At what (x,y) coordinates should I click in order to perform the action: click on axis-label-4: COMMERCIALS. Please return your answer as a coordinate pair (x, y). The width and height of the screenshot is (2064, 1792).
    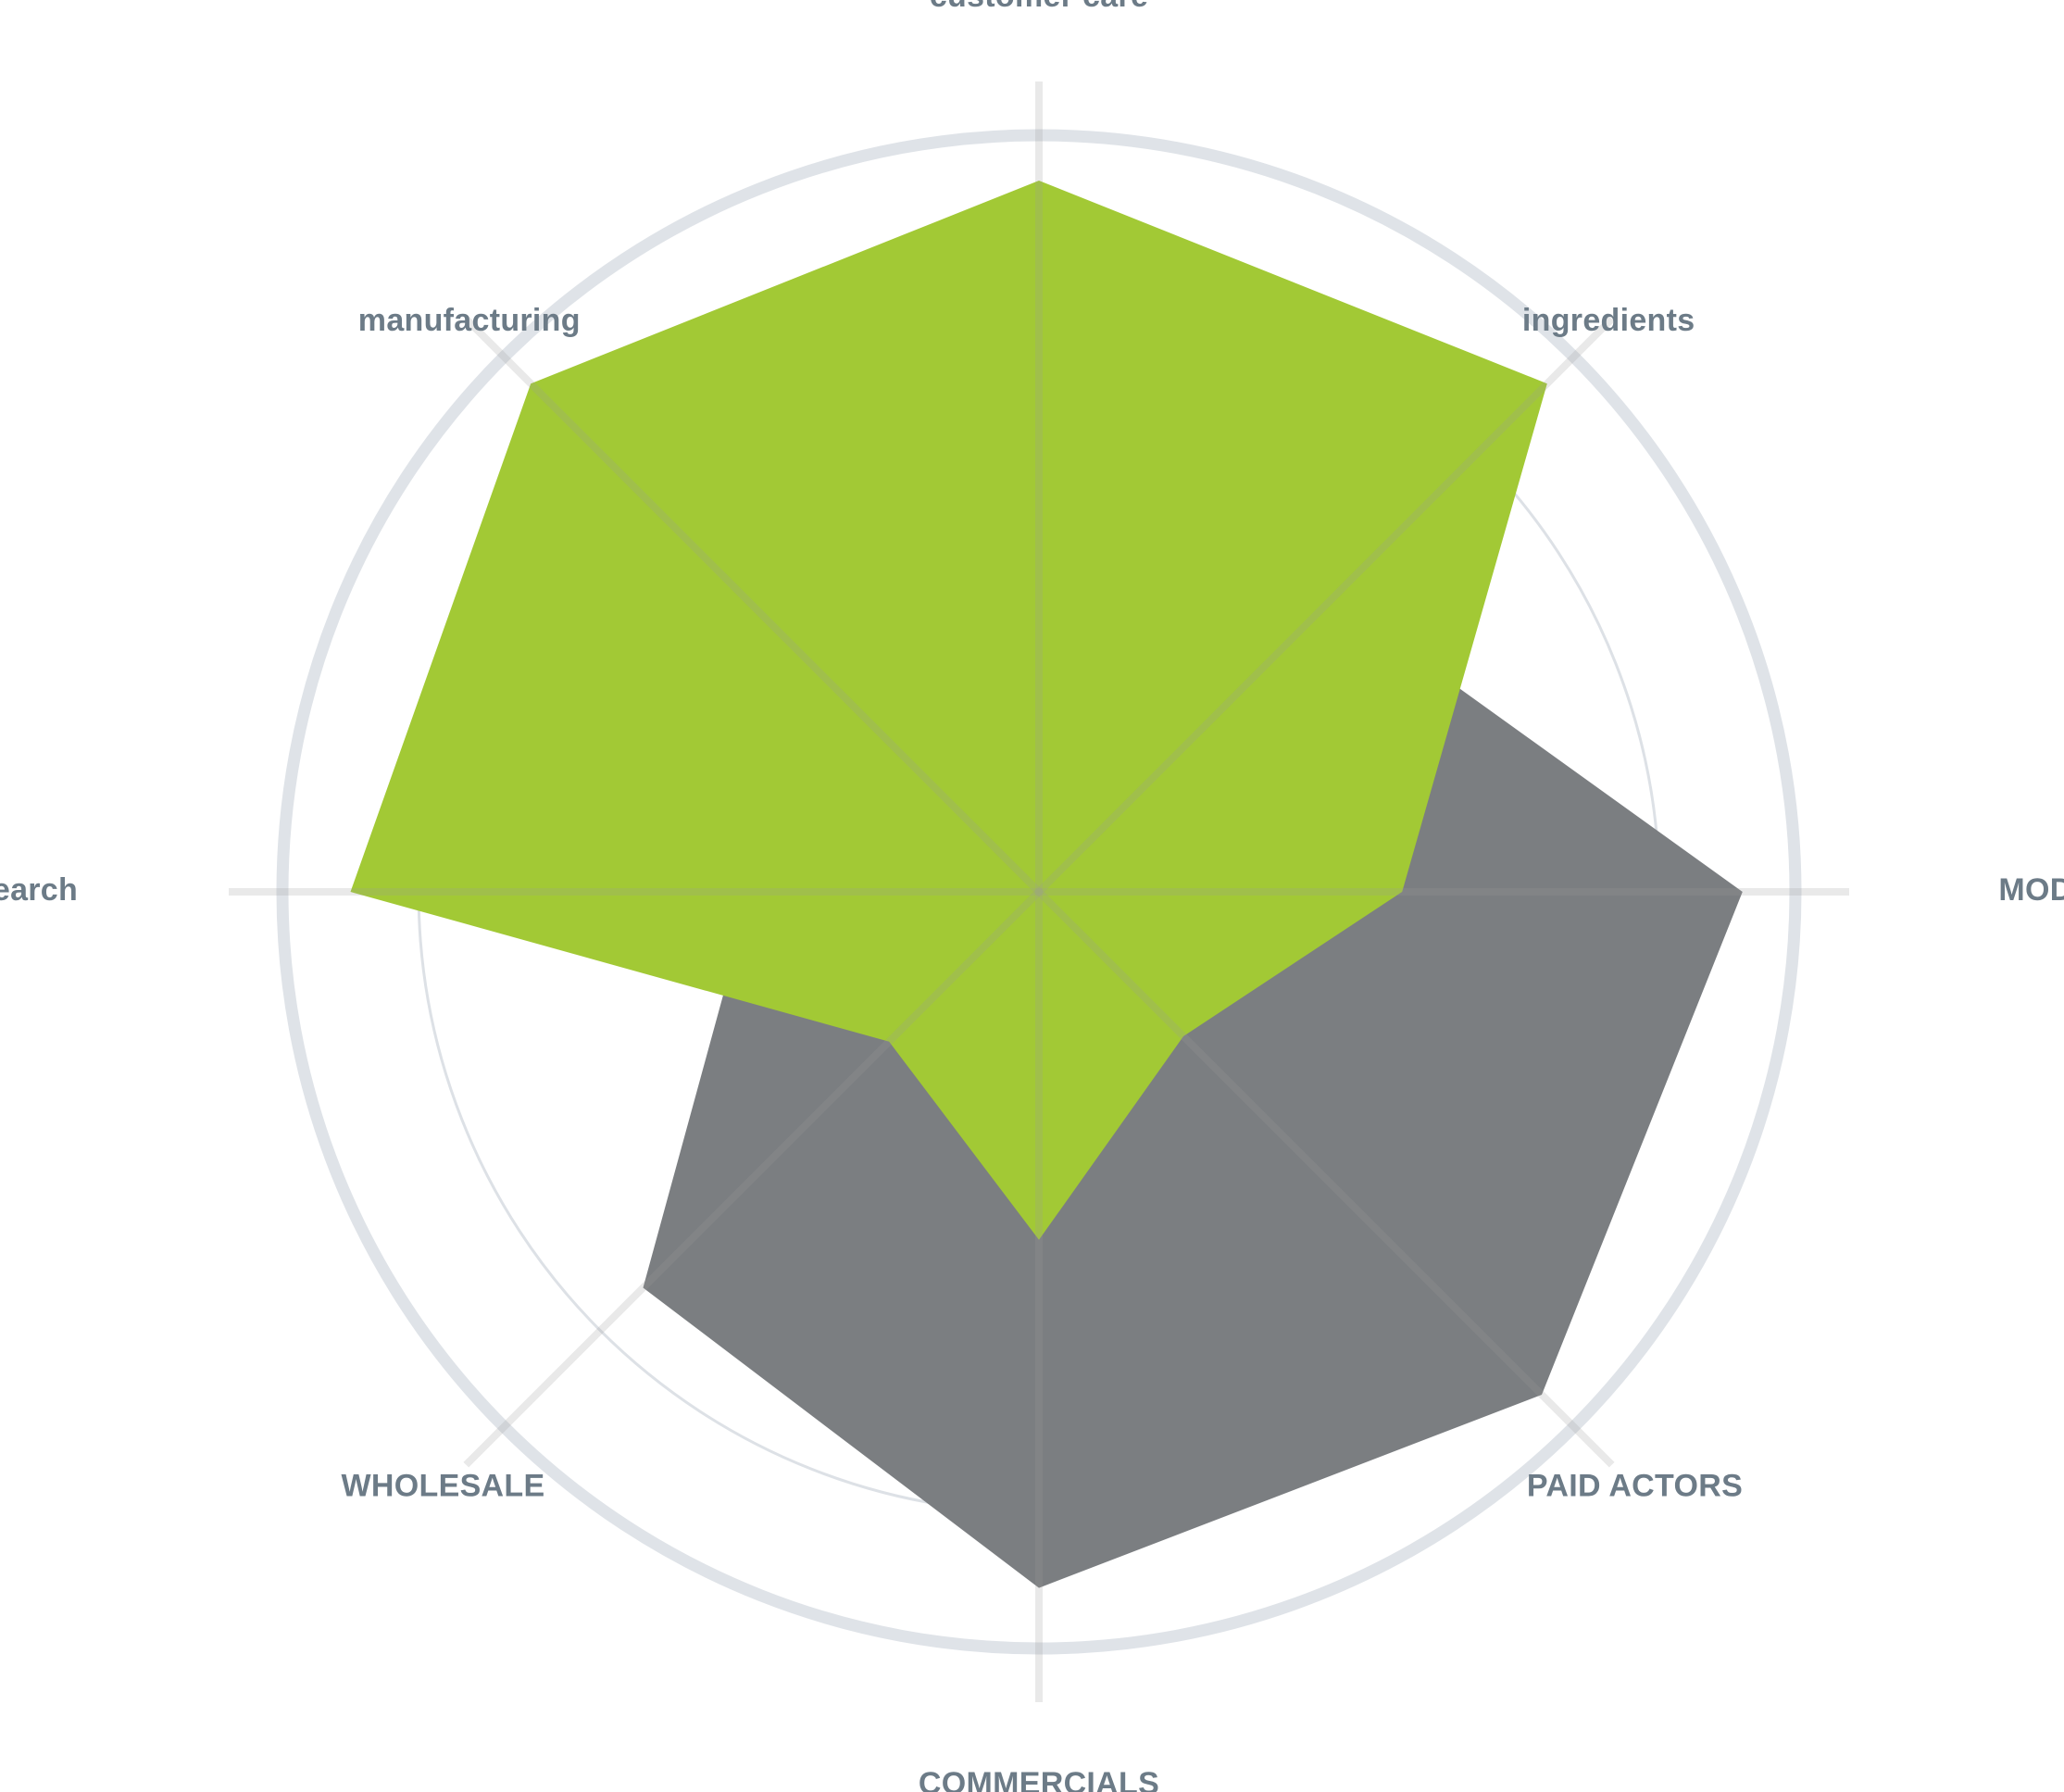
    Looking at the image, I should click on (1039, 1779).